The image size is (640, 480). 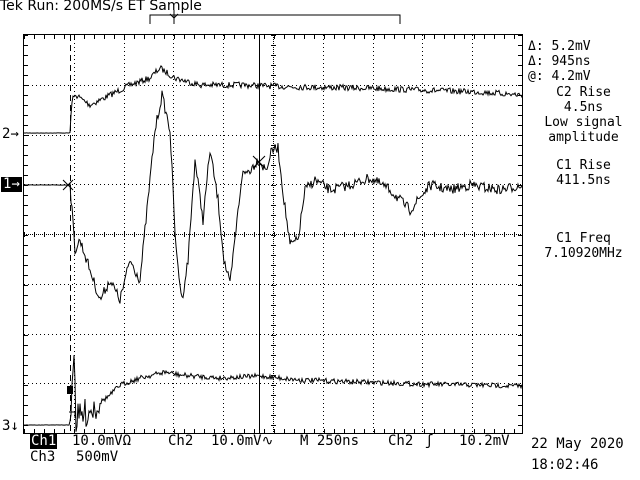 What do you see at coordinates (559, 46) in the screenshot?
I see `delta-voltage-readout: Δ: 5.2mV` at bounding box center [559, 46].